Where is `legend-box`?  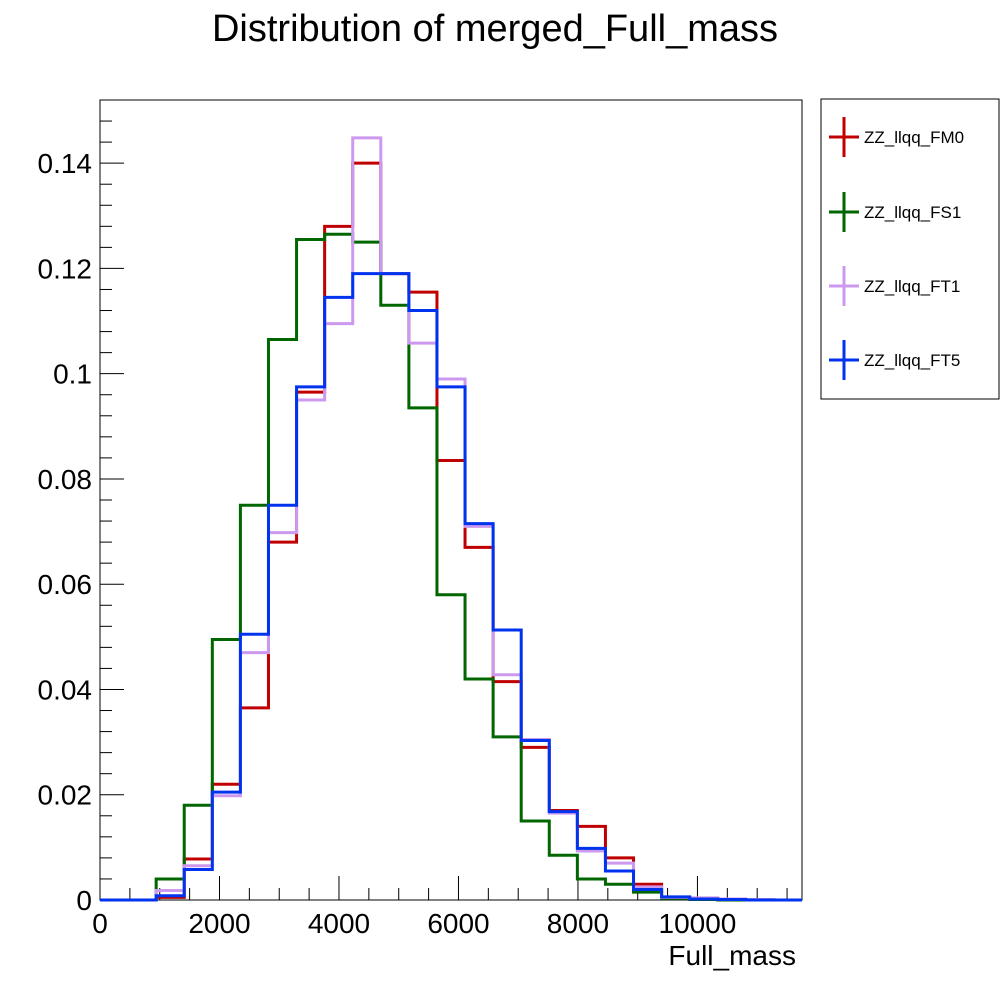
legend-box is located at coordinates (910, 249).